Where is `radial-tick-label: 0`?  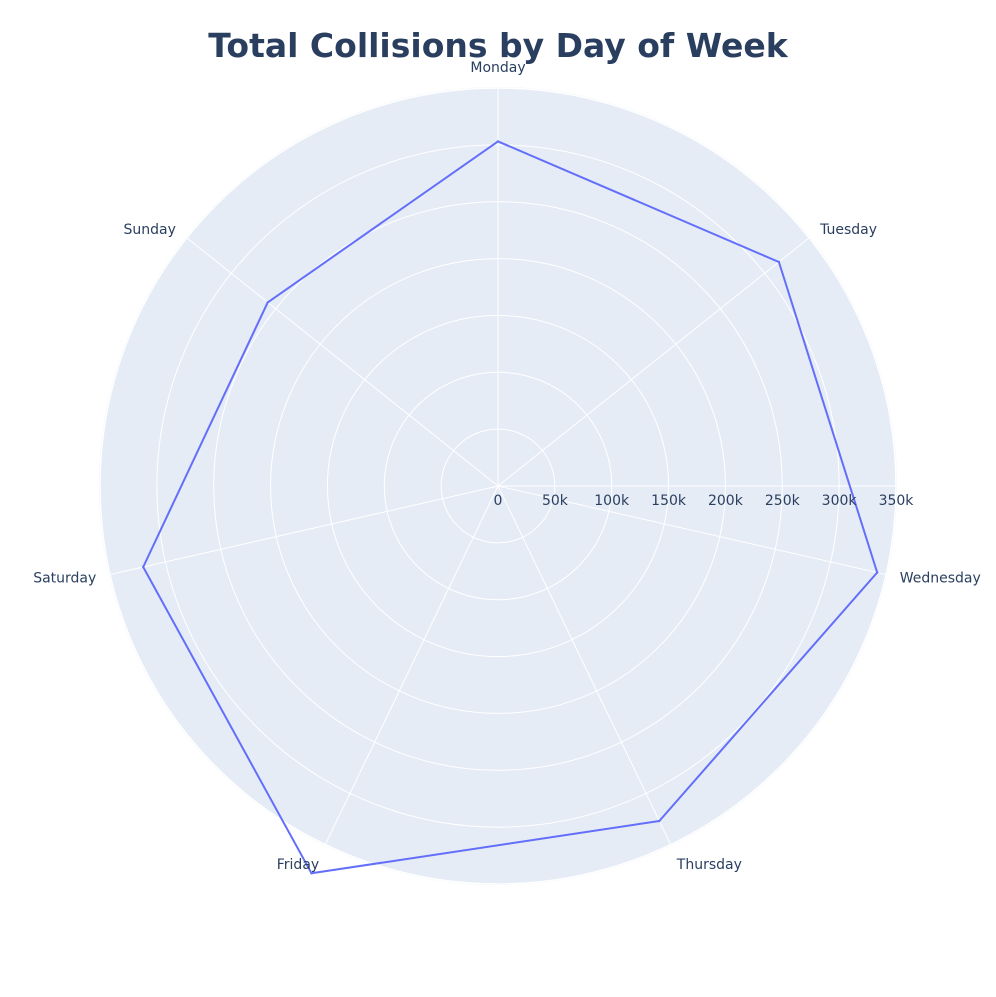 radial-tick-label: 0 is located at coordinates (498, 501).